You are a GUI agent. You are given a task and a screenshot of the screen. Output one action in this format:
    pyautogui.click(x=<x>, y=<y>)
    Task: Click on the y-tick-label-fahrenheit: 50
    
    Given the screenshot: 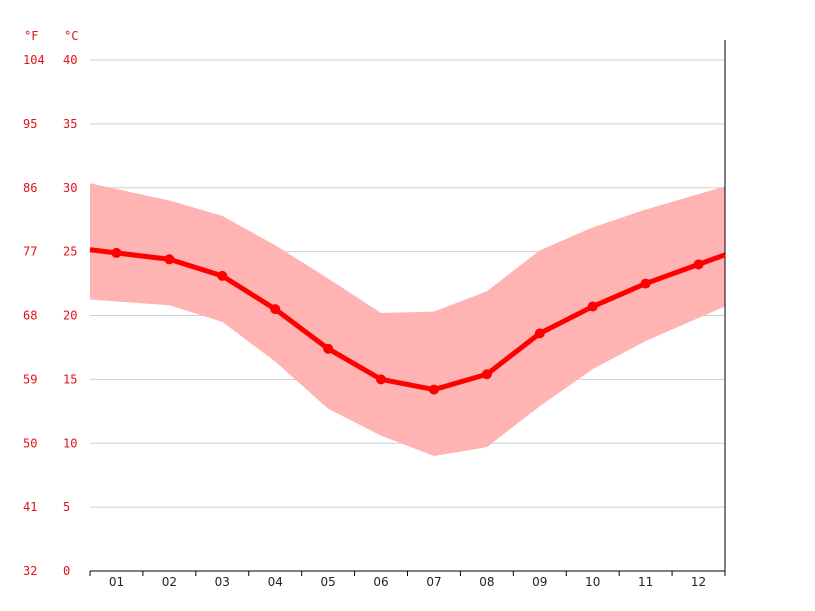 What is the action you would take?
    pyautogui.click(x=30, y=443)
    